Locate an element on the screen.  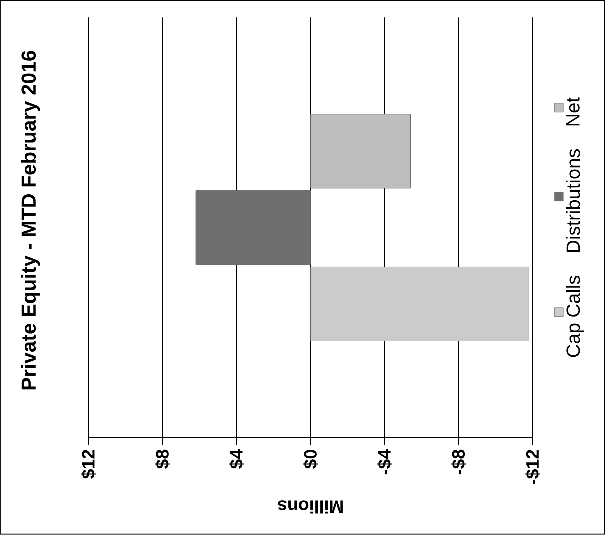
x-tick-label: $4 is located at coordinates (236, 460).